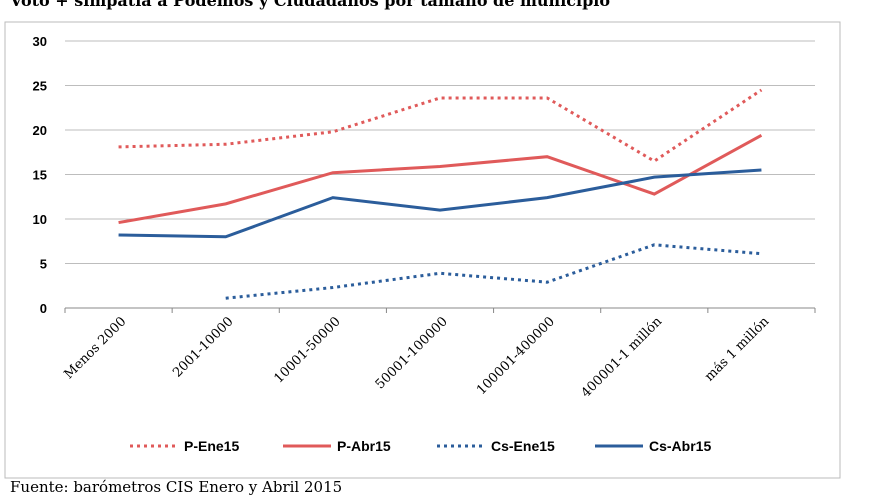  I want to click on y-tick-label: 15, so click(40, 175).